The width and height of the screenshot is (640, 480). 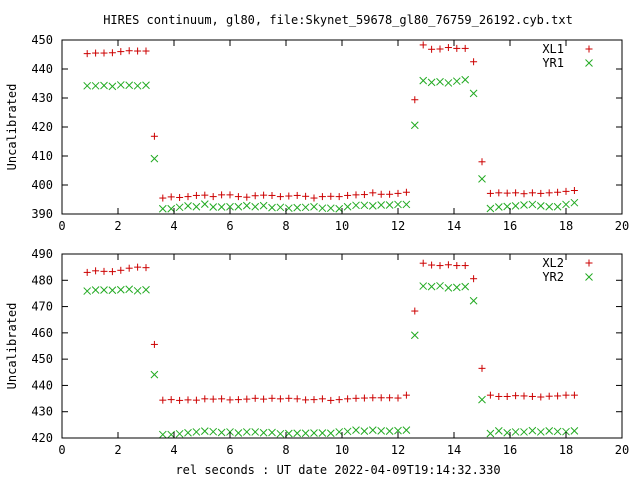 I want to click on x-tick-label: 14, so click(x=454, y=226).